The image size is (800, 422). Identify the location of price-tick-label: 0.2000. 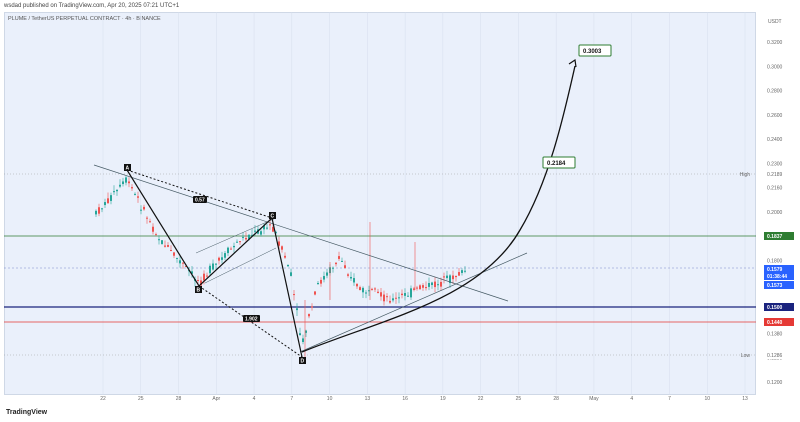
(775, 213).